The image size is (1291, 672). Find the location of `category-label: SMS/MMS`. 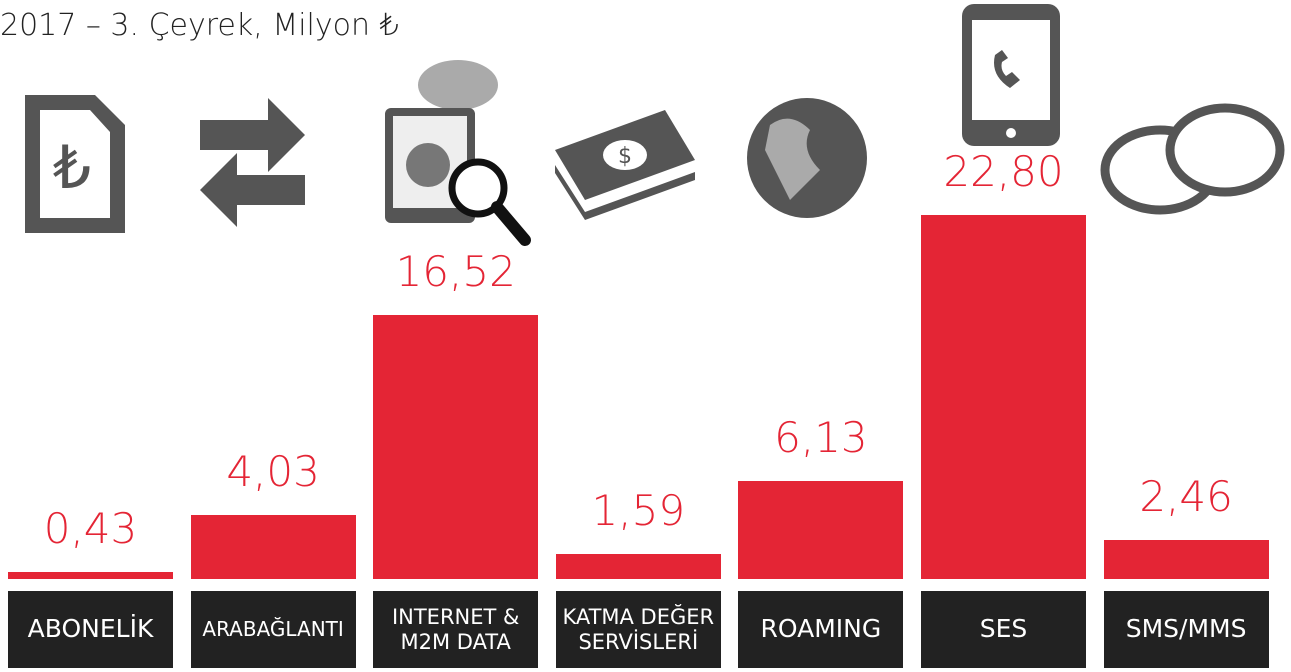

category-label: SMS/MMS is located at coordinates (1186, 629).